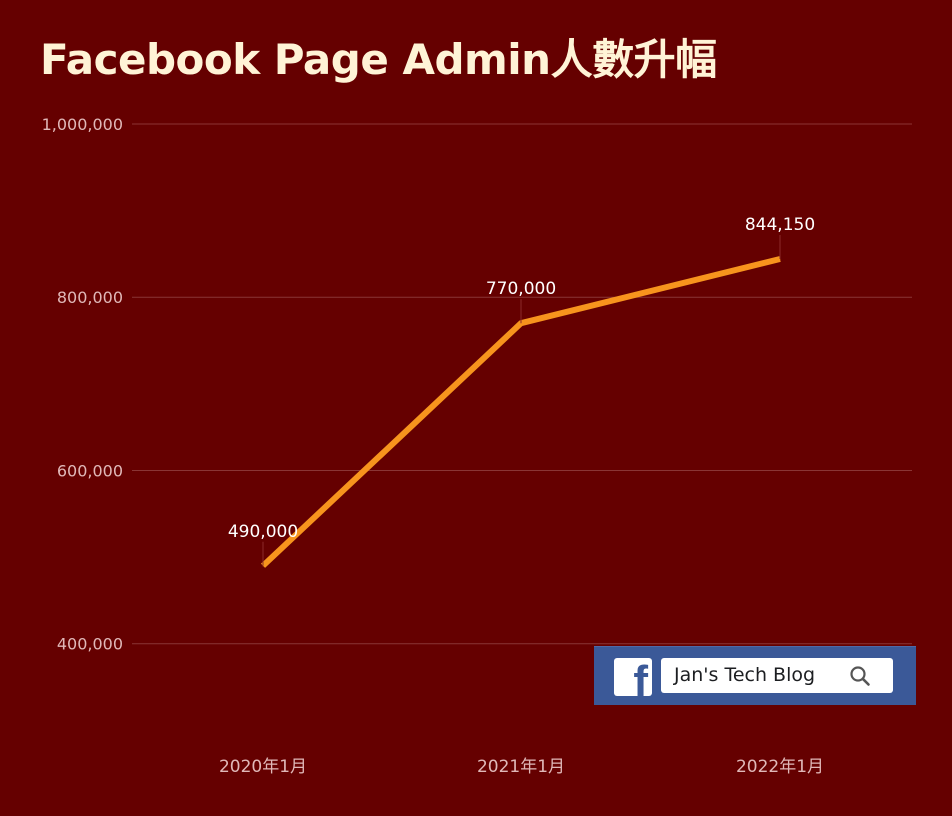  I want to click on data-label: 490,000, so click(263, 532).